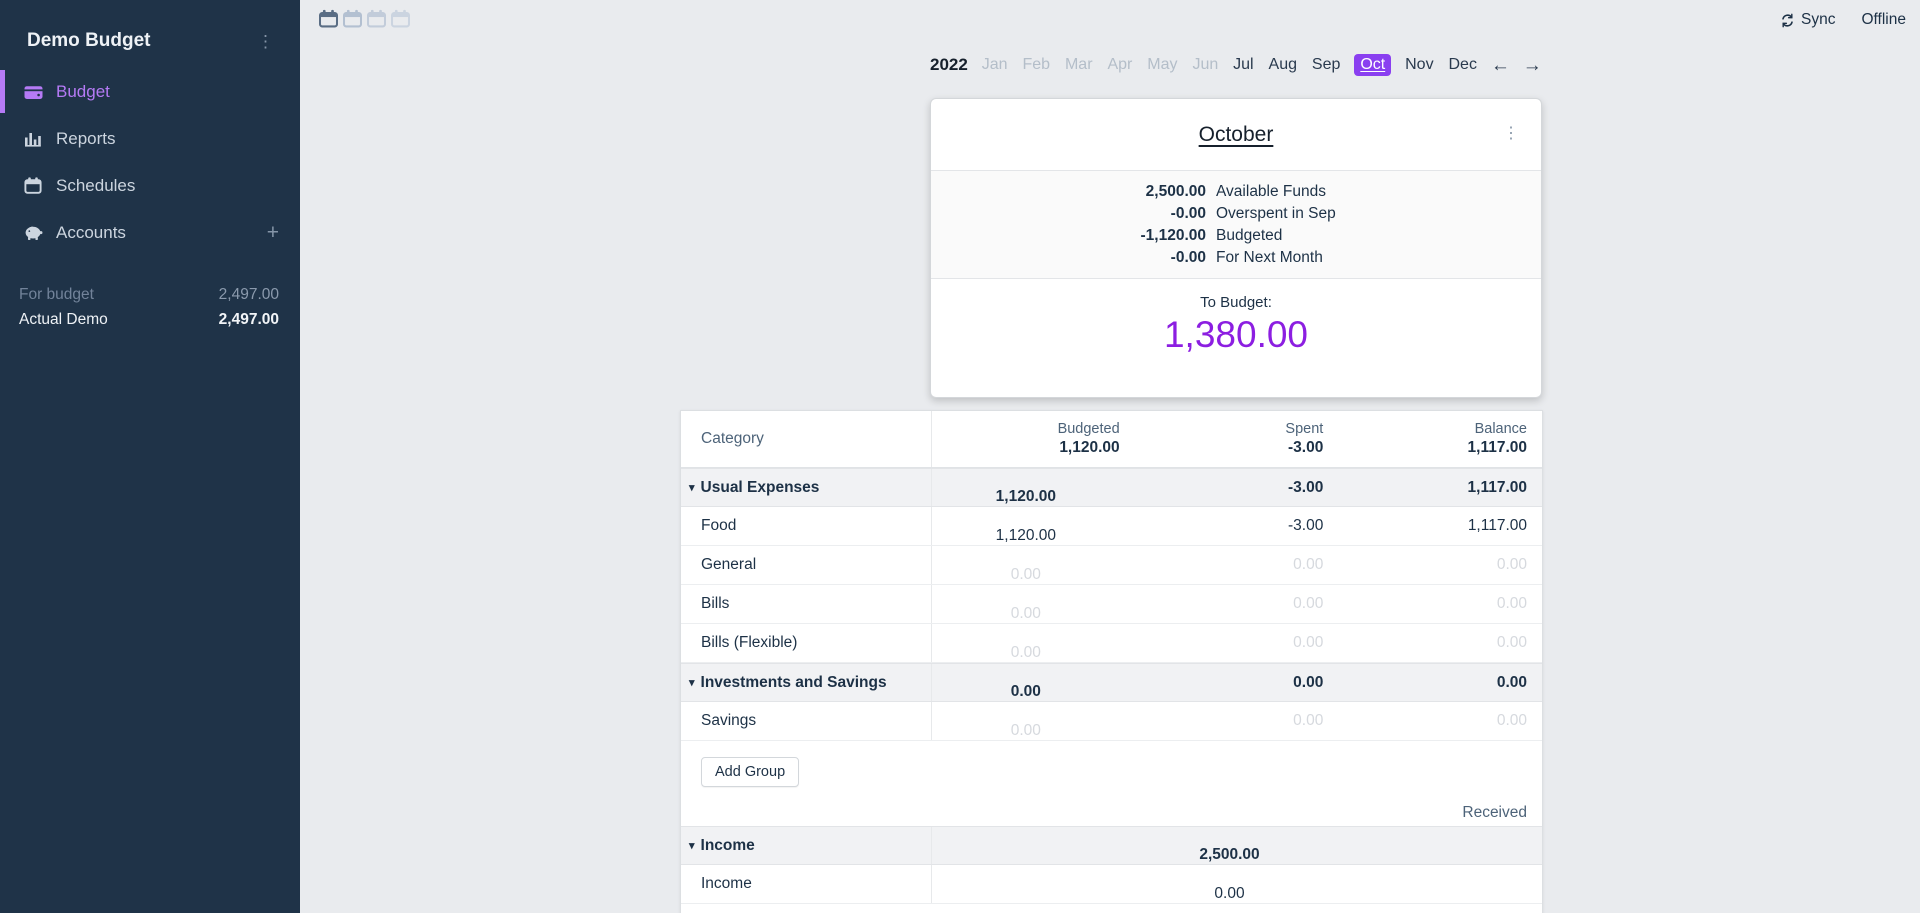  I want to click on month-title: October, so click(1236, 134).